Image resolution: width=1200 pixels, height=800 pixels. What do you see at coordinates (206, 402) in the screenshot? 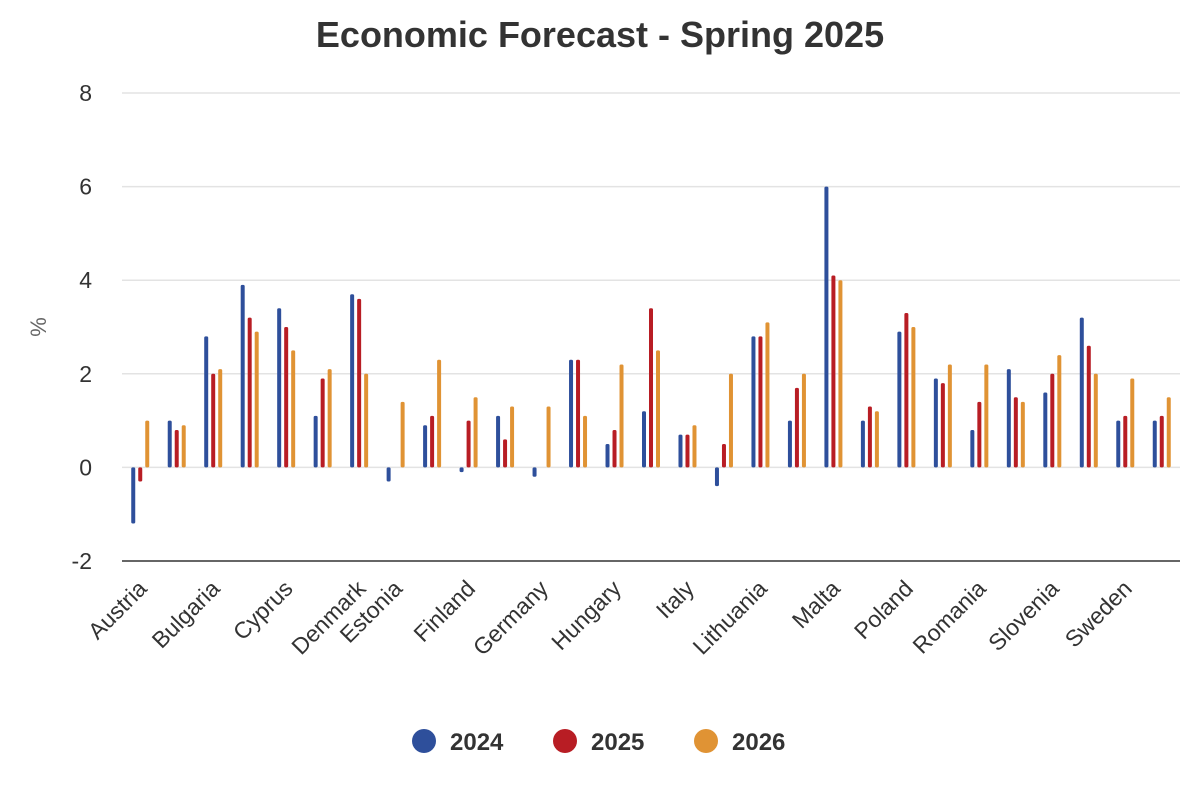
I see `bar-2024-bulgaria` at bounding box center [206, 402].